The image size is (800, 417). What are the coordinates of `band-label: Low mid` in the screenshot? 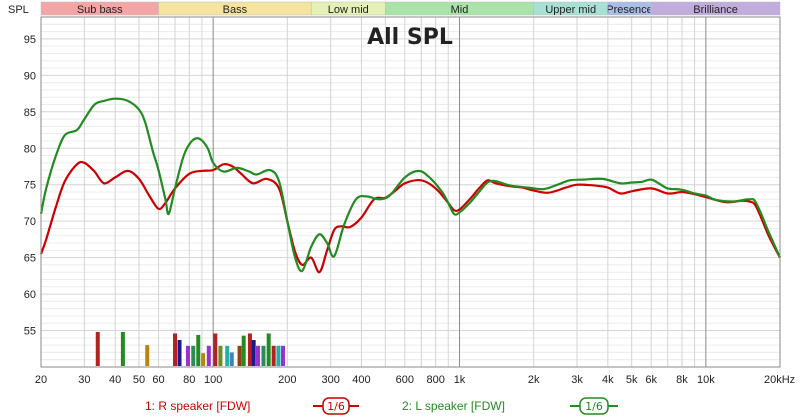 It's located at (348, 10).